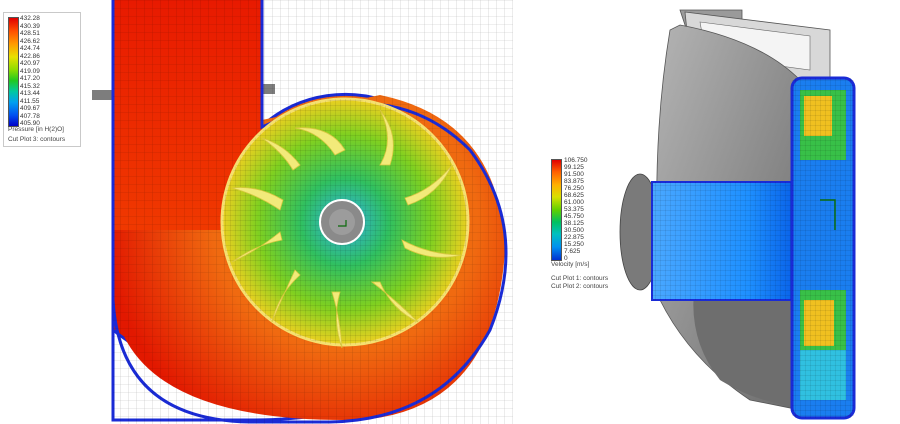 This screenshot has height=424, width=900. I want to click on pressure-tick-0: 432.28, so click(30, 18).